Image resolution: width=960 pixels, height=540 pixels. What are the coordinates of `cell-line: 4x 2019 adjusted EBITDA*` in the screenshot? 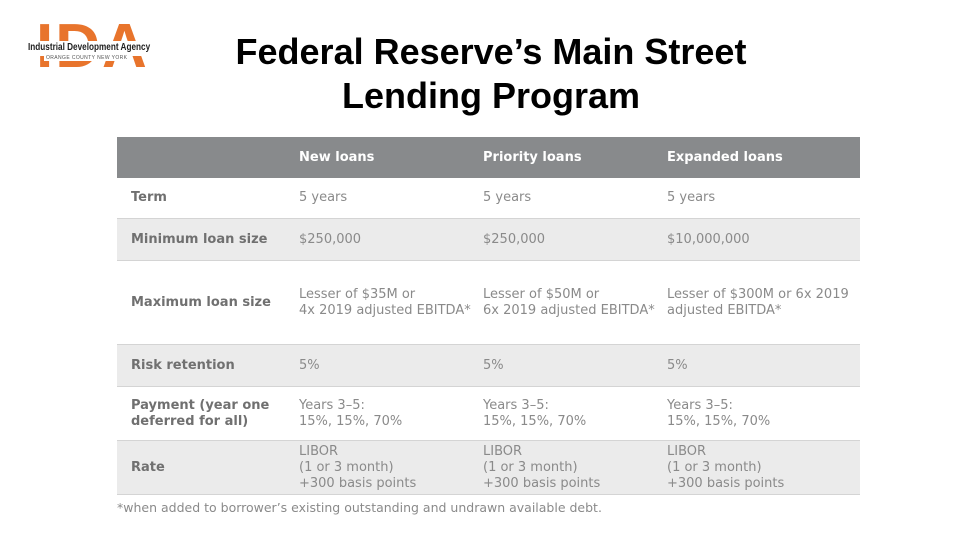 It's located at (385, 310).